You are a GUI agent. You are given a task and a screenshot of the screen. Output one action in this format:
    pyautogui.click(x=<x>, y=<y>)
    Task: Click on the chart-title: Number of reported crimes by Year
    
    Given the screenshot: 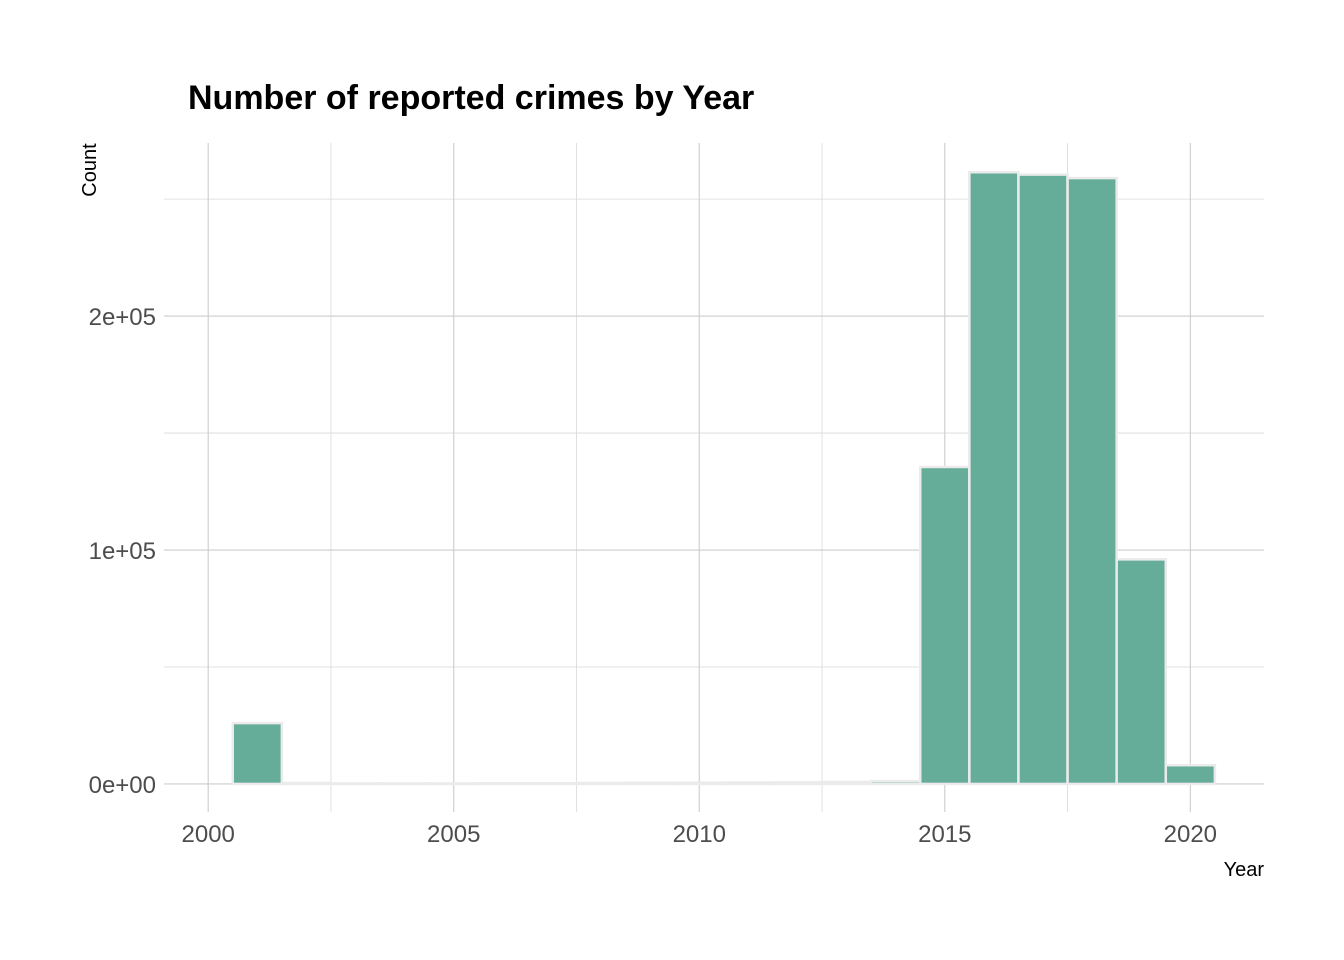 What is the action you would take?
    pyautogui.click(x=471, y=98)
    